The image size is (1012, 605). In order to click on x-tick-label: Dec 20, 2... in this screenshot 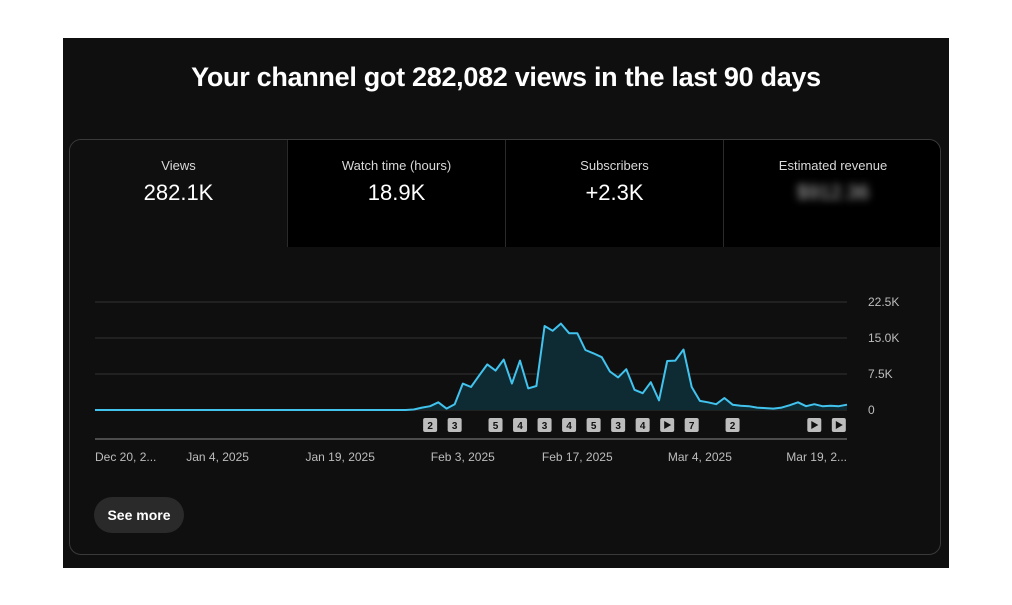, I will do `click(125, 457)`.